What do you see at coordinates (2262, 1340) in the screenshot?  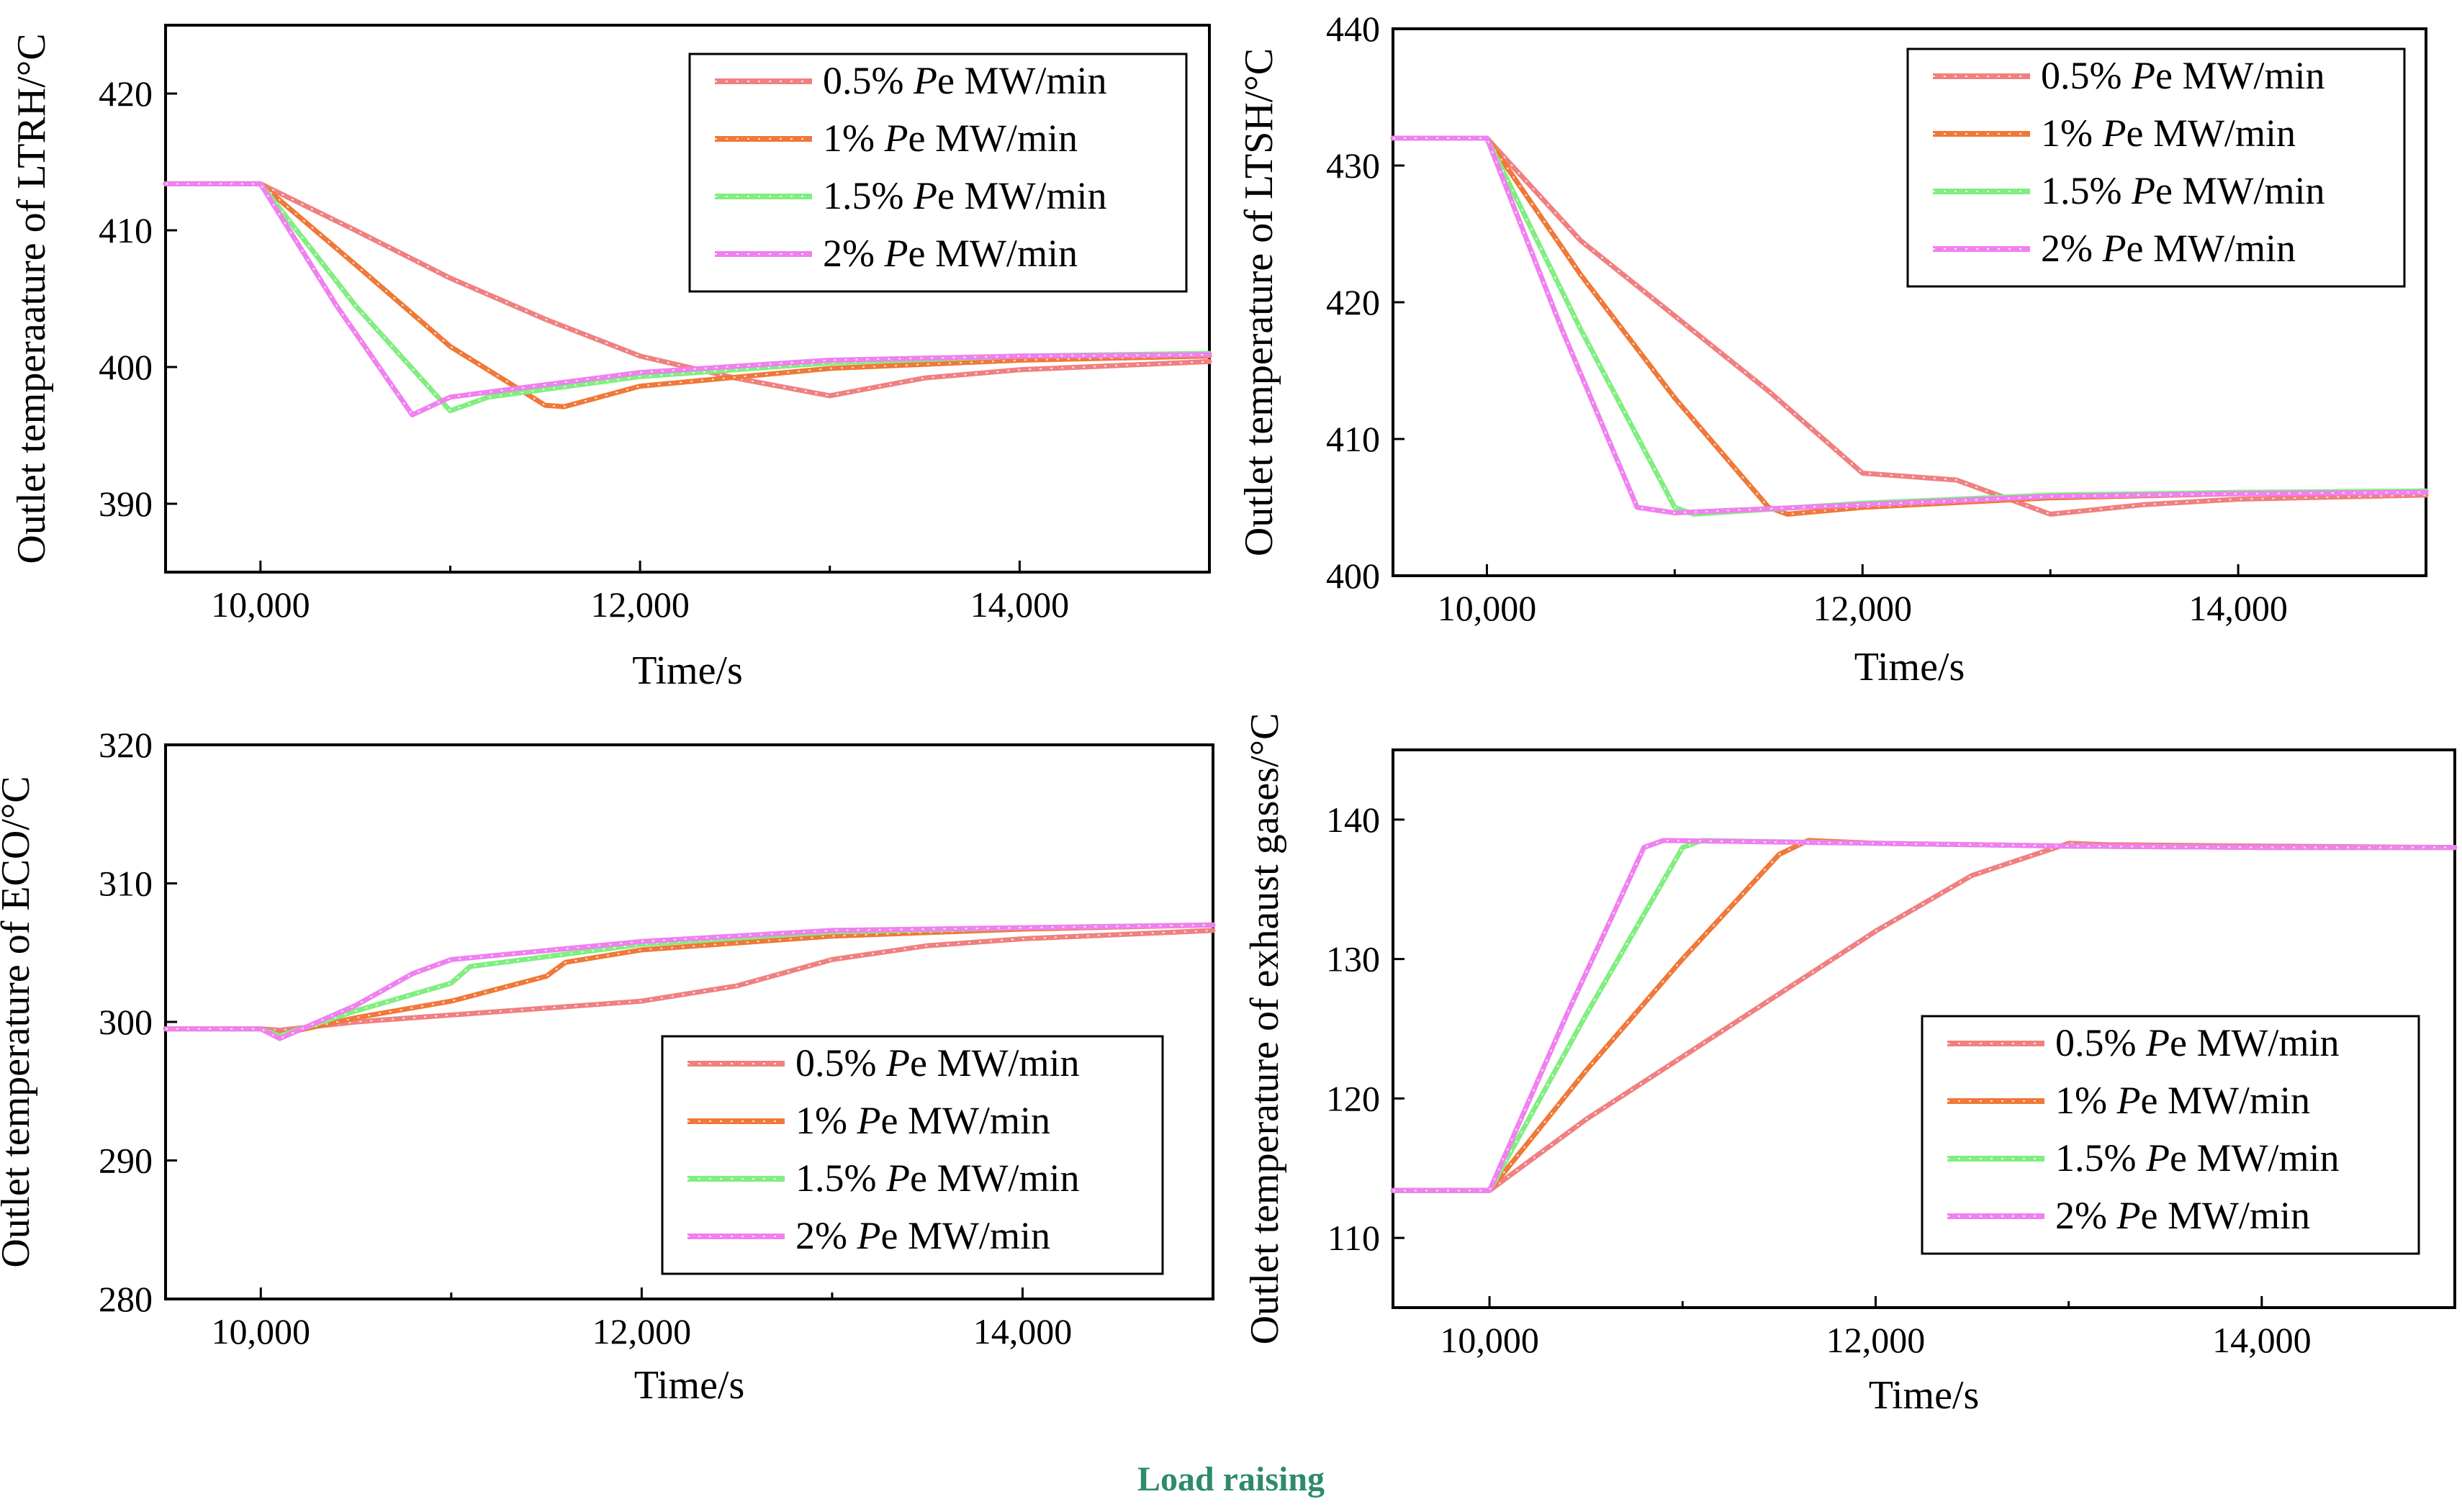 I see `exhaust-xtick-label: 14,000` at bounding box center [2262, 1340].